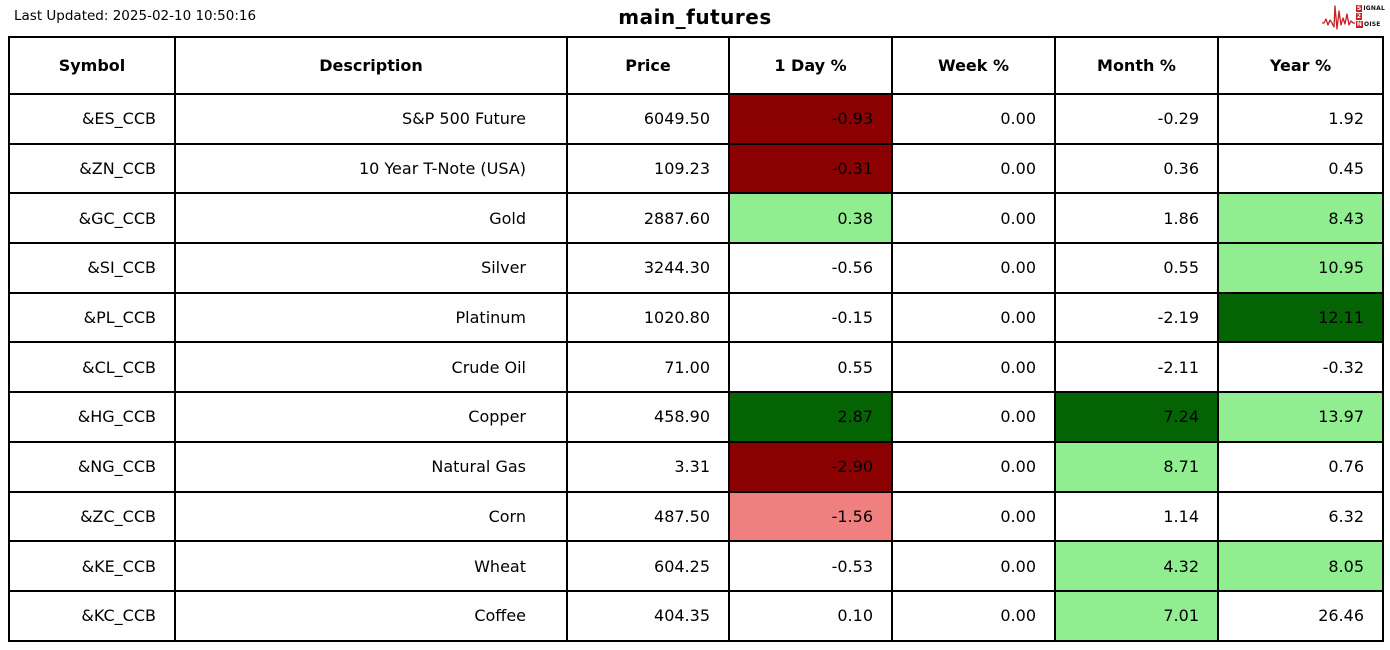 This screenshot has width=1390, height=650. Describe the element at coordinates (648, 516) in the screenshot. I see `price-cell: 487.50` at that location.